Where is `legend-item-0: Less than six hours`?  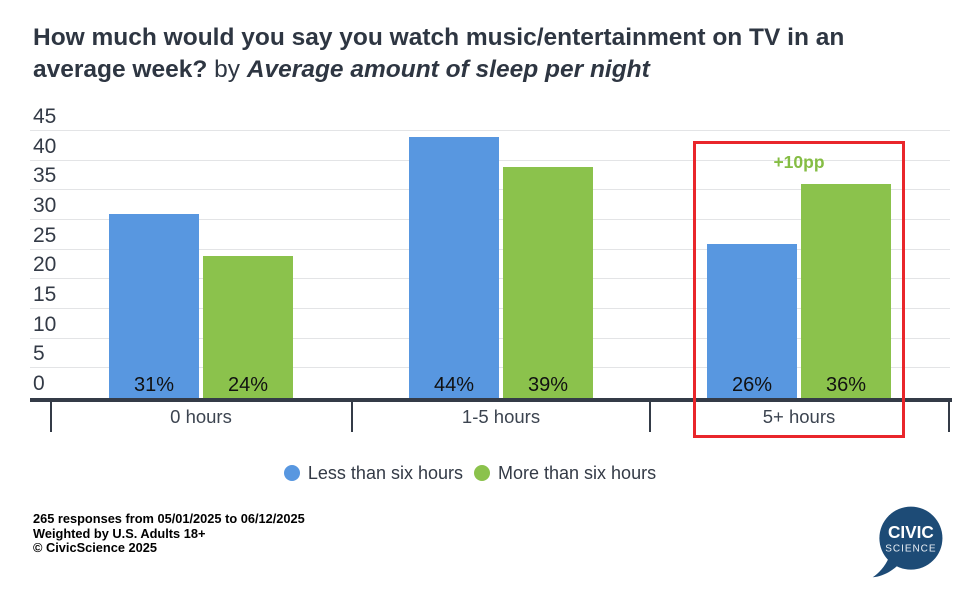 legend-item-0: Less than six hours is located at coordinates (373, 473).